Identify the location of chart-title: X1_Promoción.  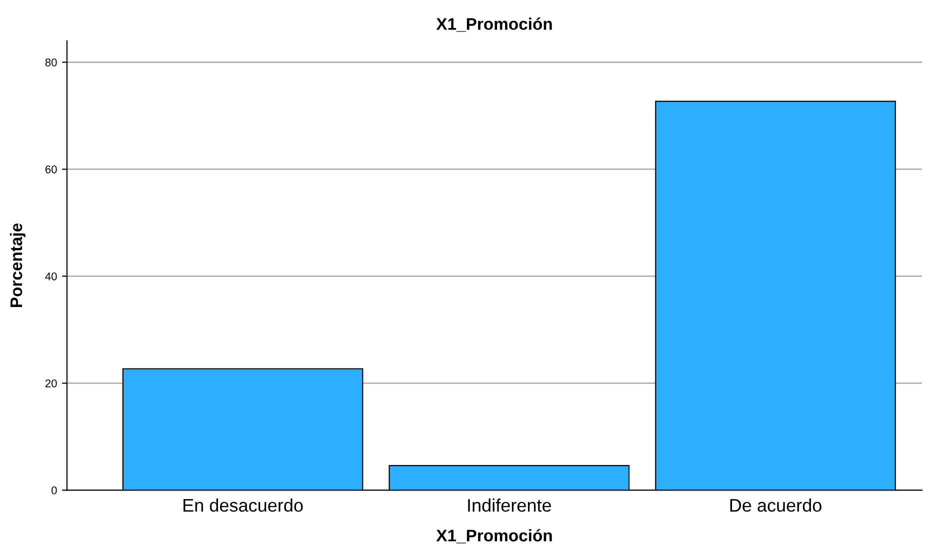
(494, 25).